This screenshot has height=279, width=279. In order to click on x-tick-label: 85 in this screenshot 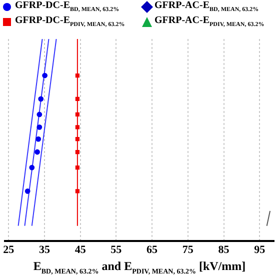, I will do `click(224, 250)`.